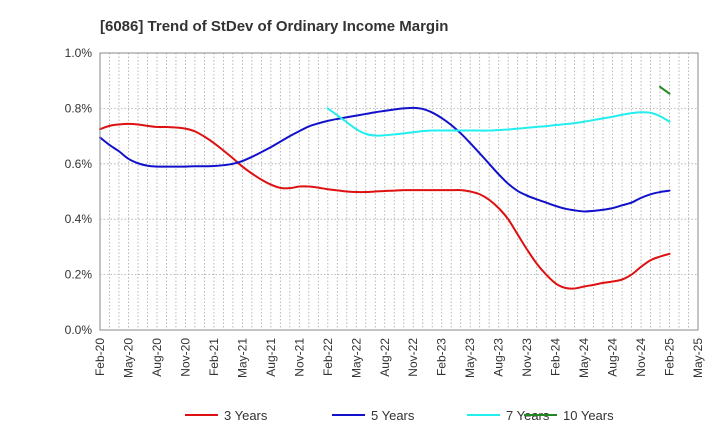 This screenshot has width=720, height=440. Describe the element at coordinates (588, 415) in the screenshot. I see `legend-label: 10 Years` at that location.